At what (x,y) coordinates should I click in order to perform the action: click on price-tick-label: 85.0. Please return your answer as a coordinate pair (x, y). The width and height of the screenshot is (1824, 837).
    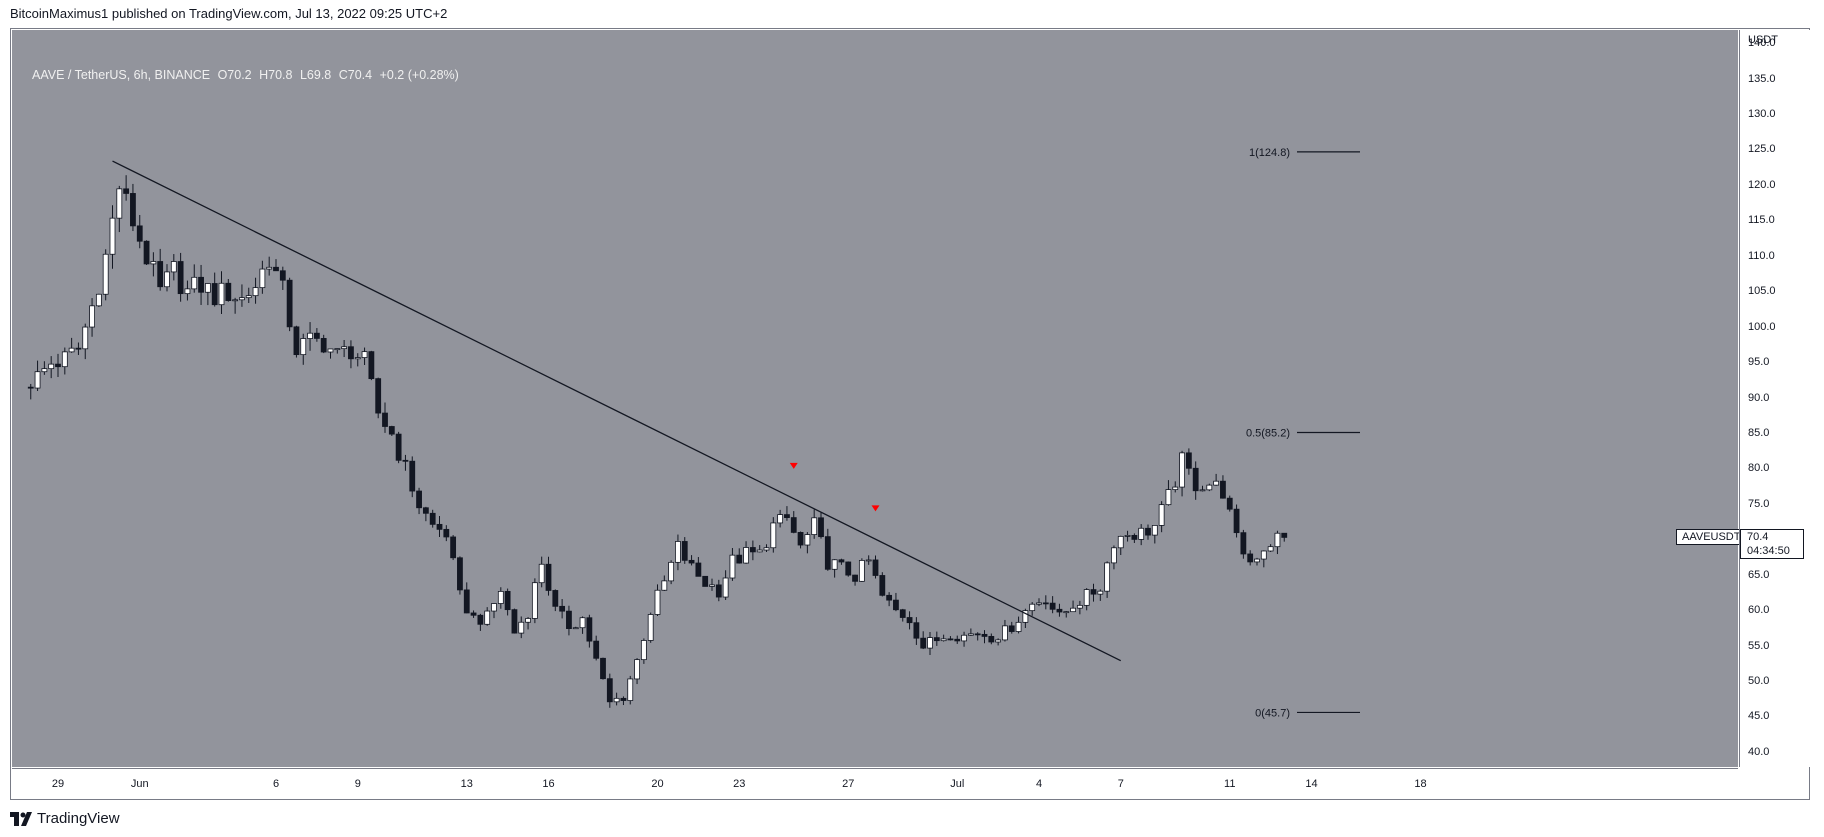
    Looking at the image, I should click on (1759, 432).